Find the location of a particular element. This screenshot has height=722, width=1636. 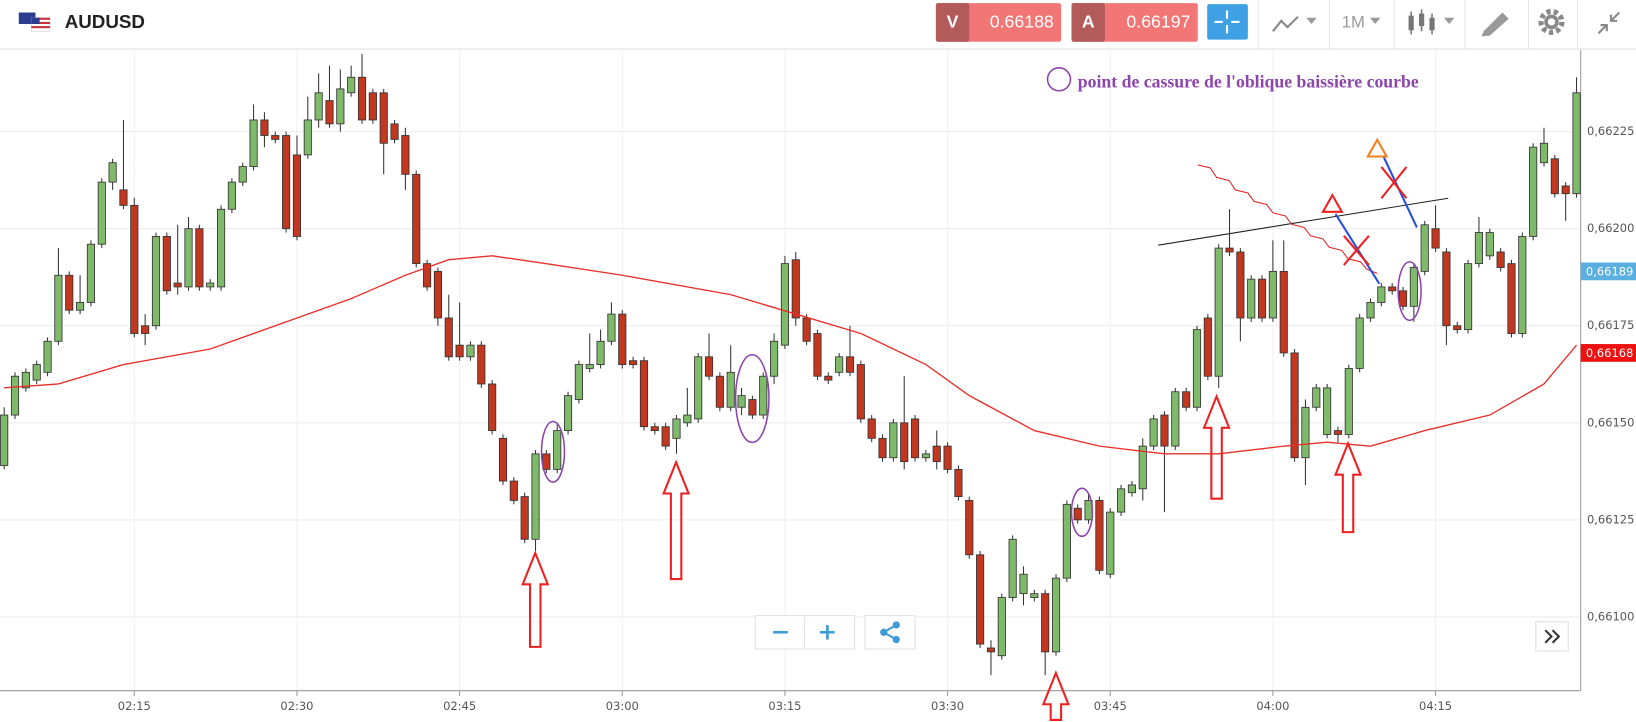

chart-type-button is located at coordinates (1431, 22).